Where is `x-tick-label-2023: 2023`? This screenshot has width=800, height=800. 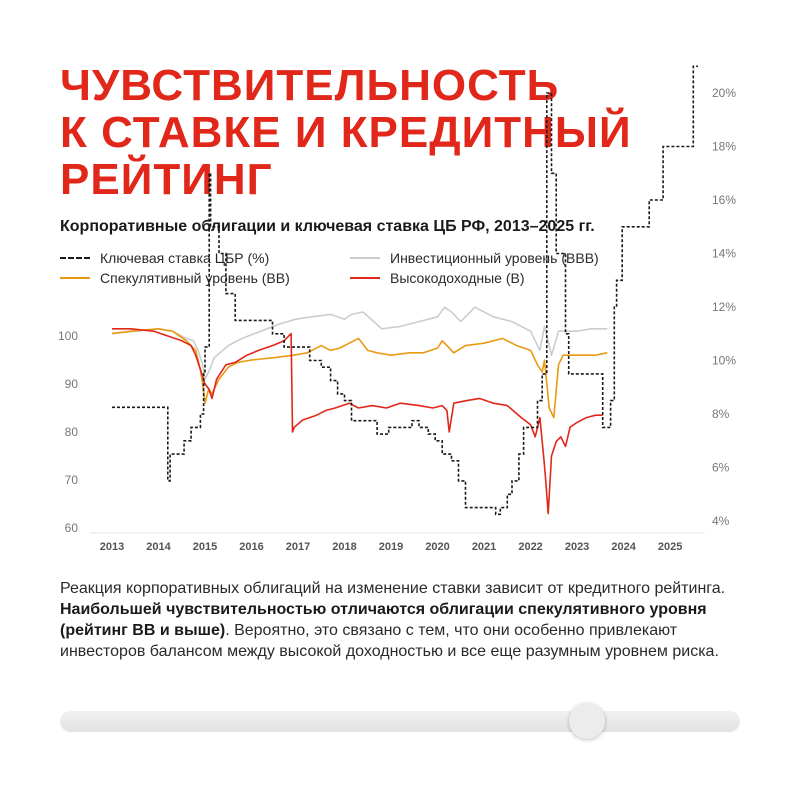 x-tick-label-2023: 2023 is located at coordinates (577, 547).